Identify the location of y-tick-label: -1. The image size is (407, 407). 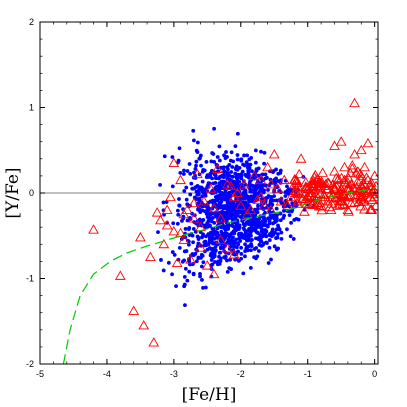
(30, 279).